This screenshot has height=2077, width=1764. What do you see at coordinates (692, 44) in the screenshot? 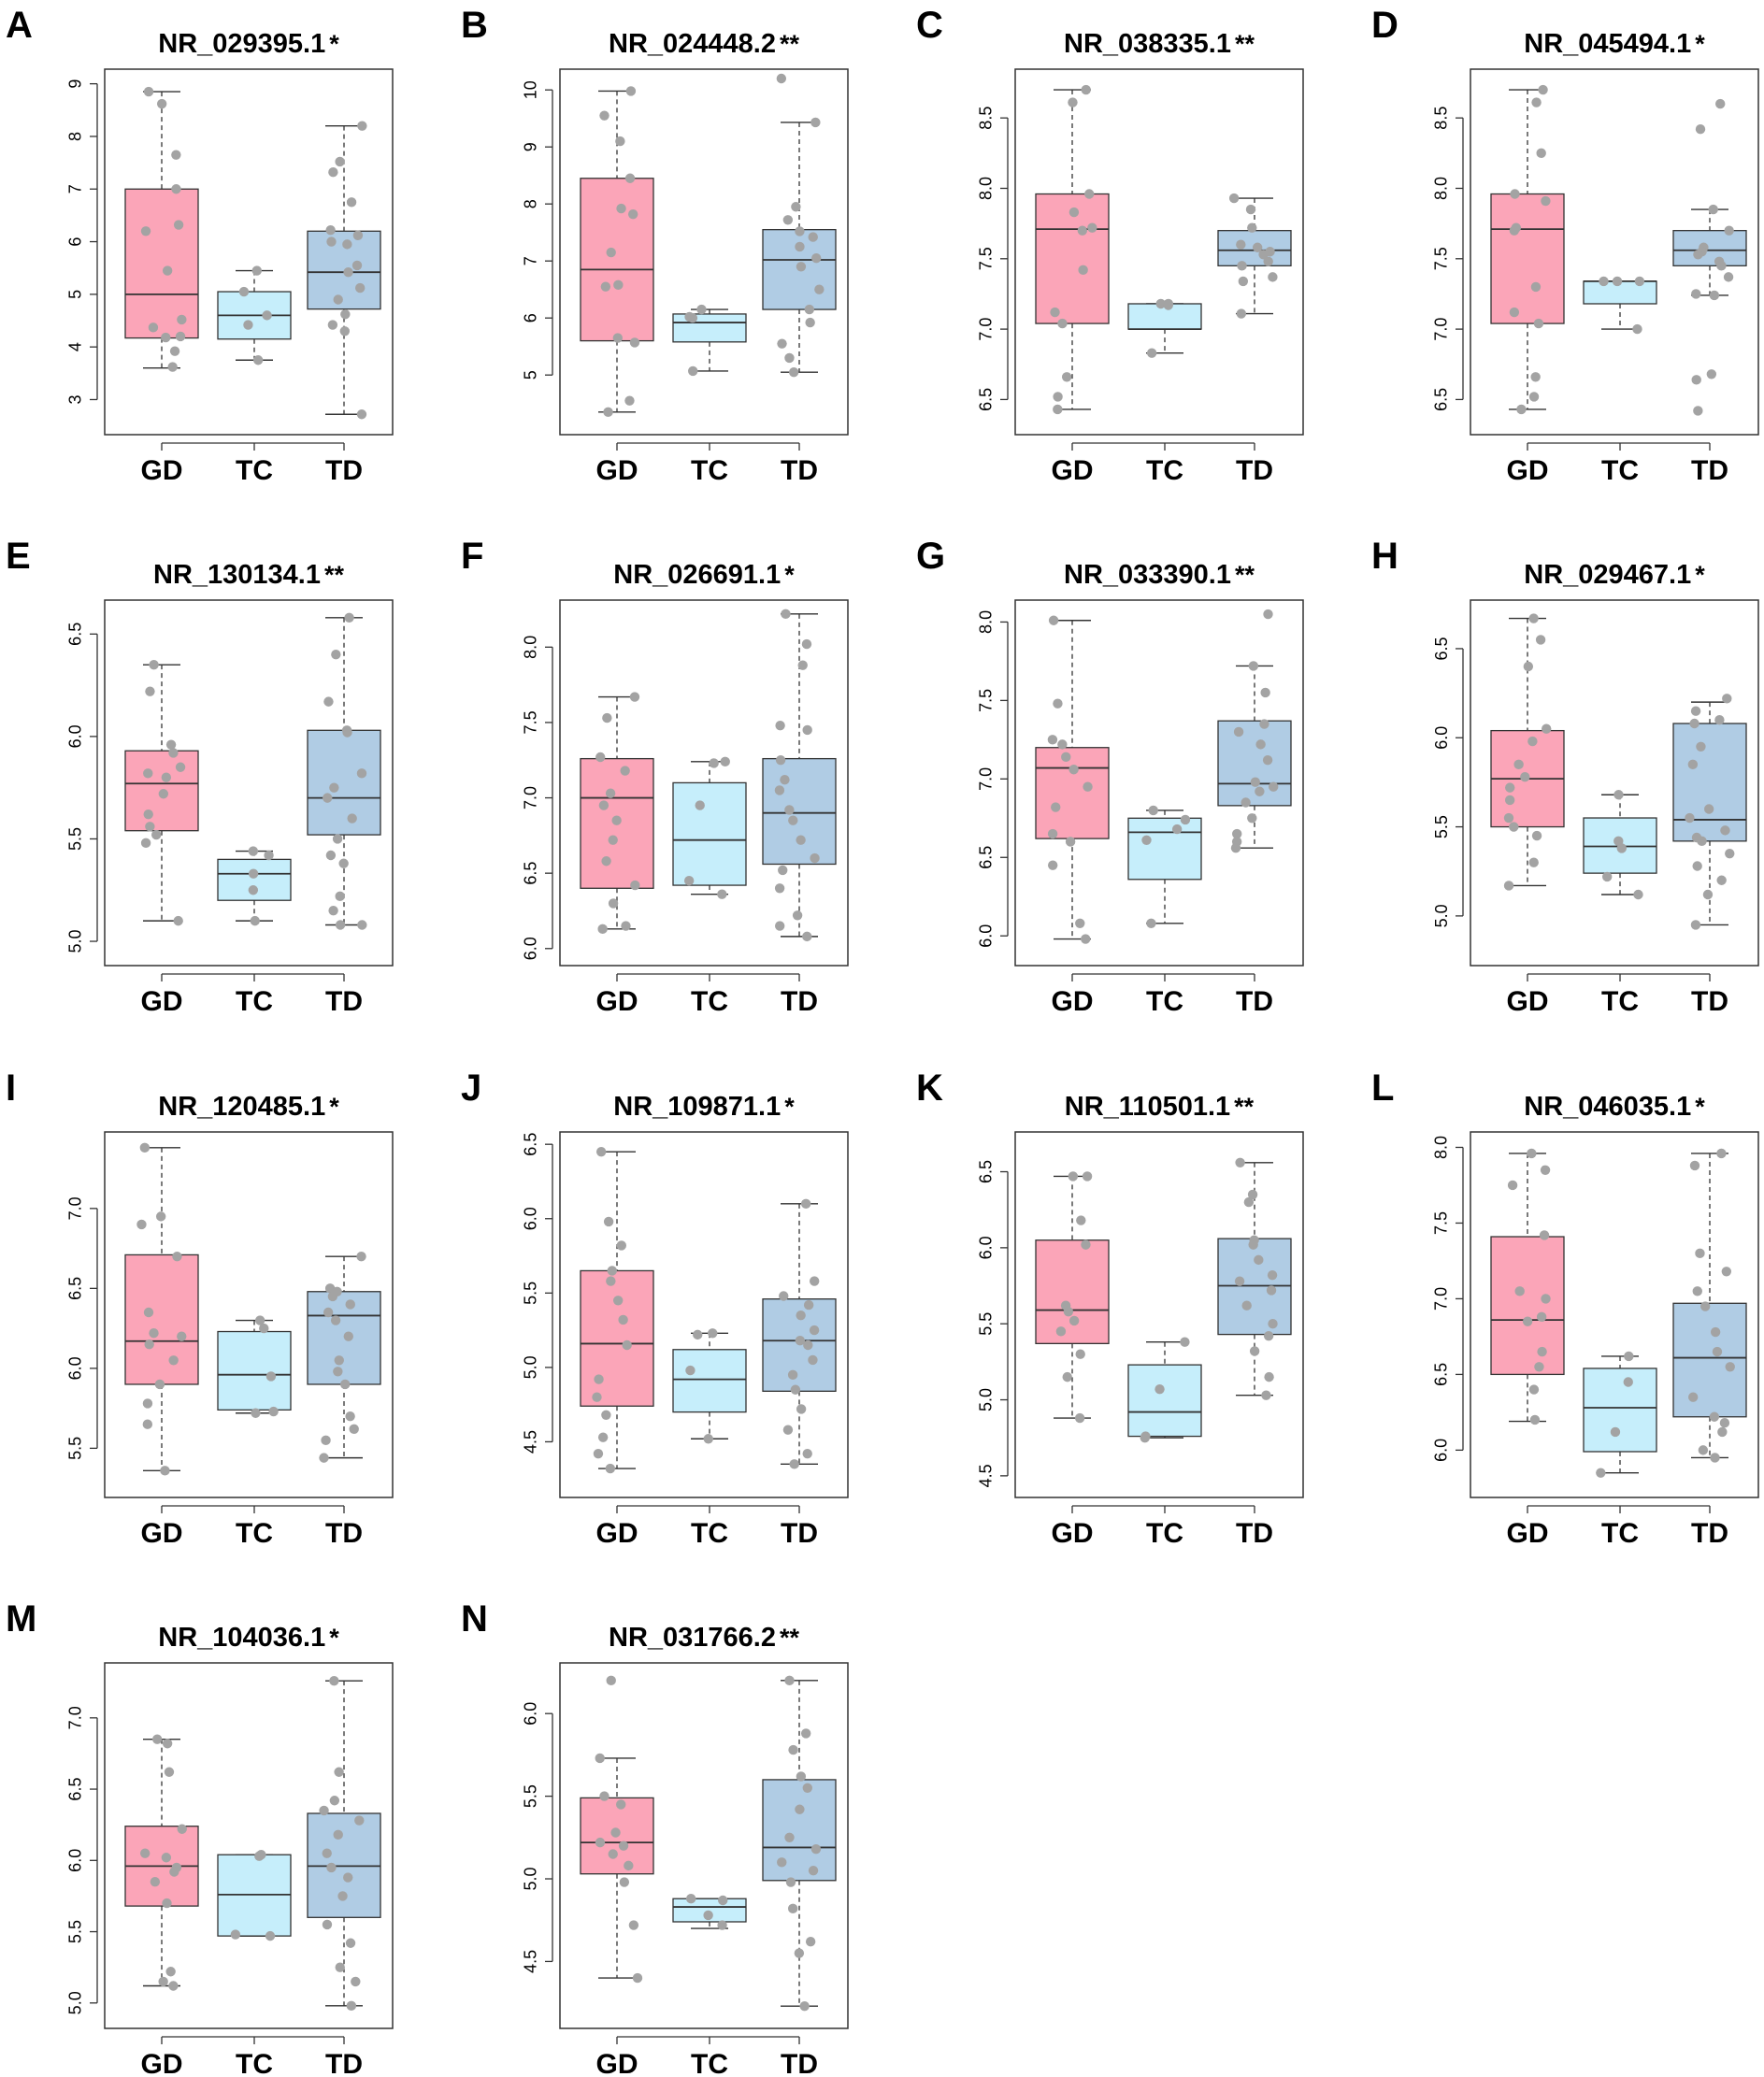
I see `title-text: NR_024448.2` at bounding box center [692, 44].